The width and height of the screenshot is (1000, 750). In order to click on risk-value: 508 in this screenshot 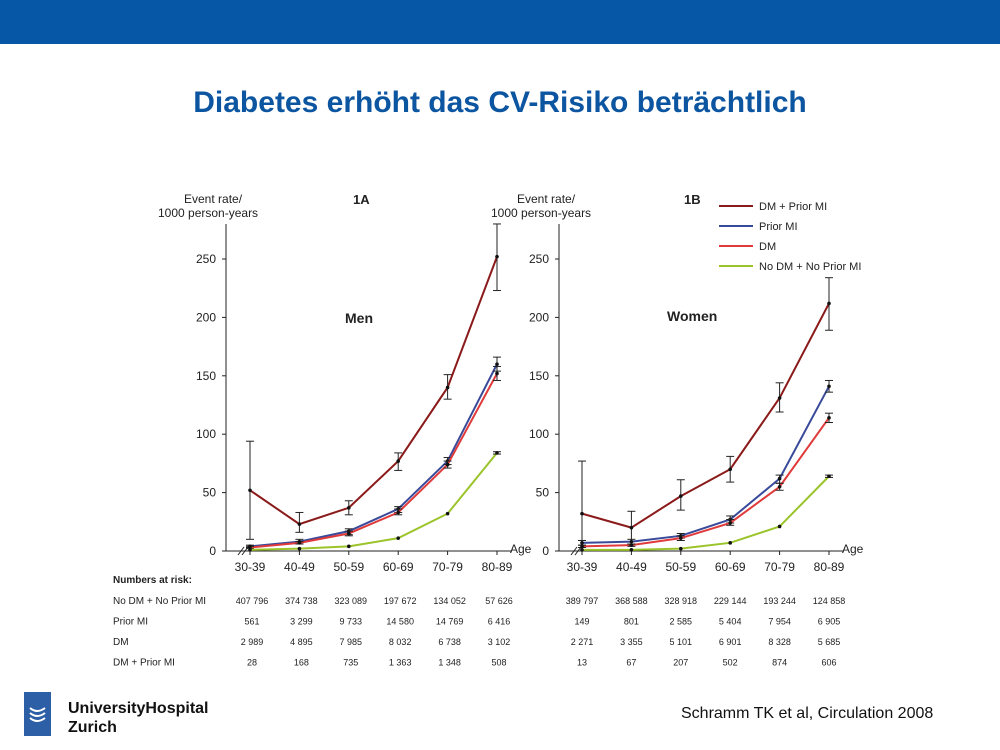, I will do `click(498, 663)`.